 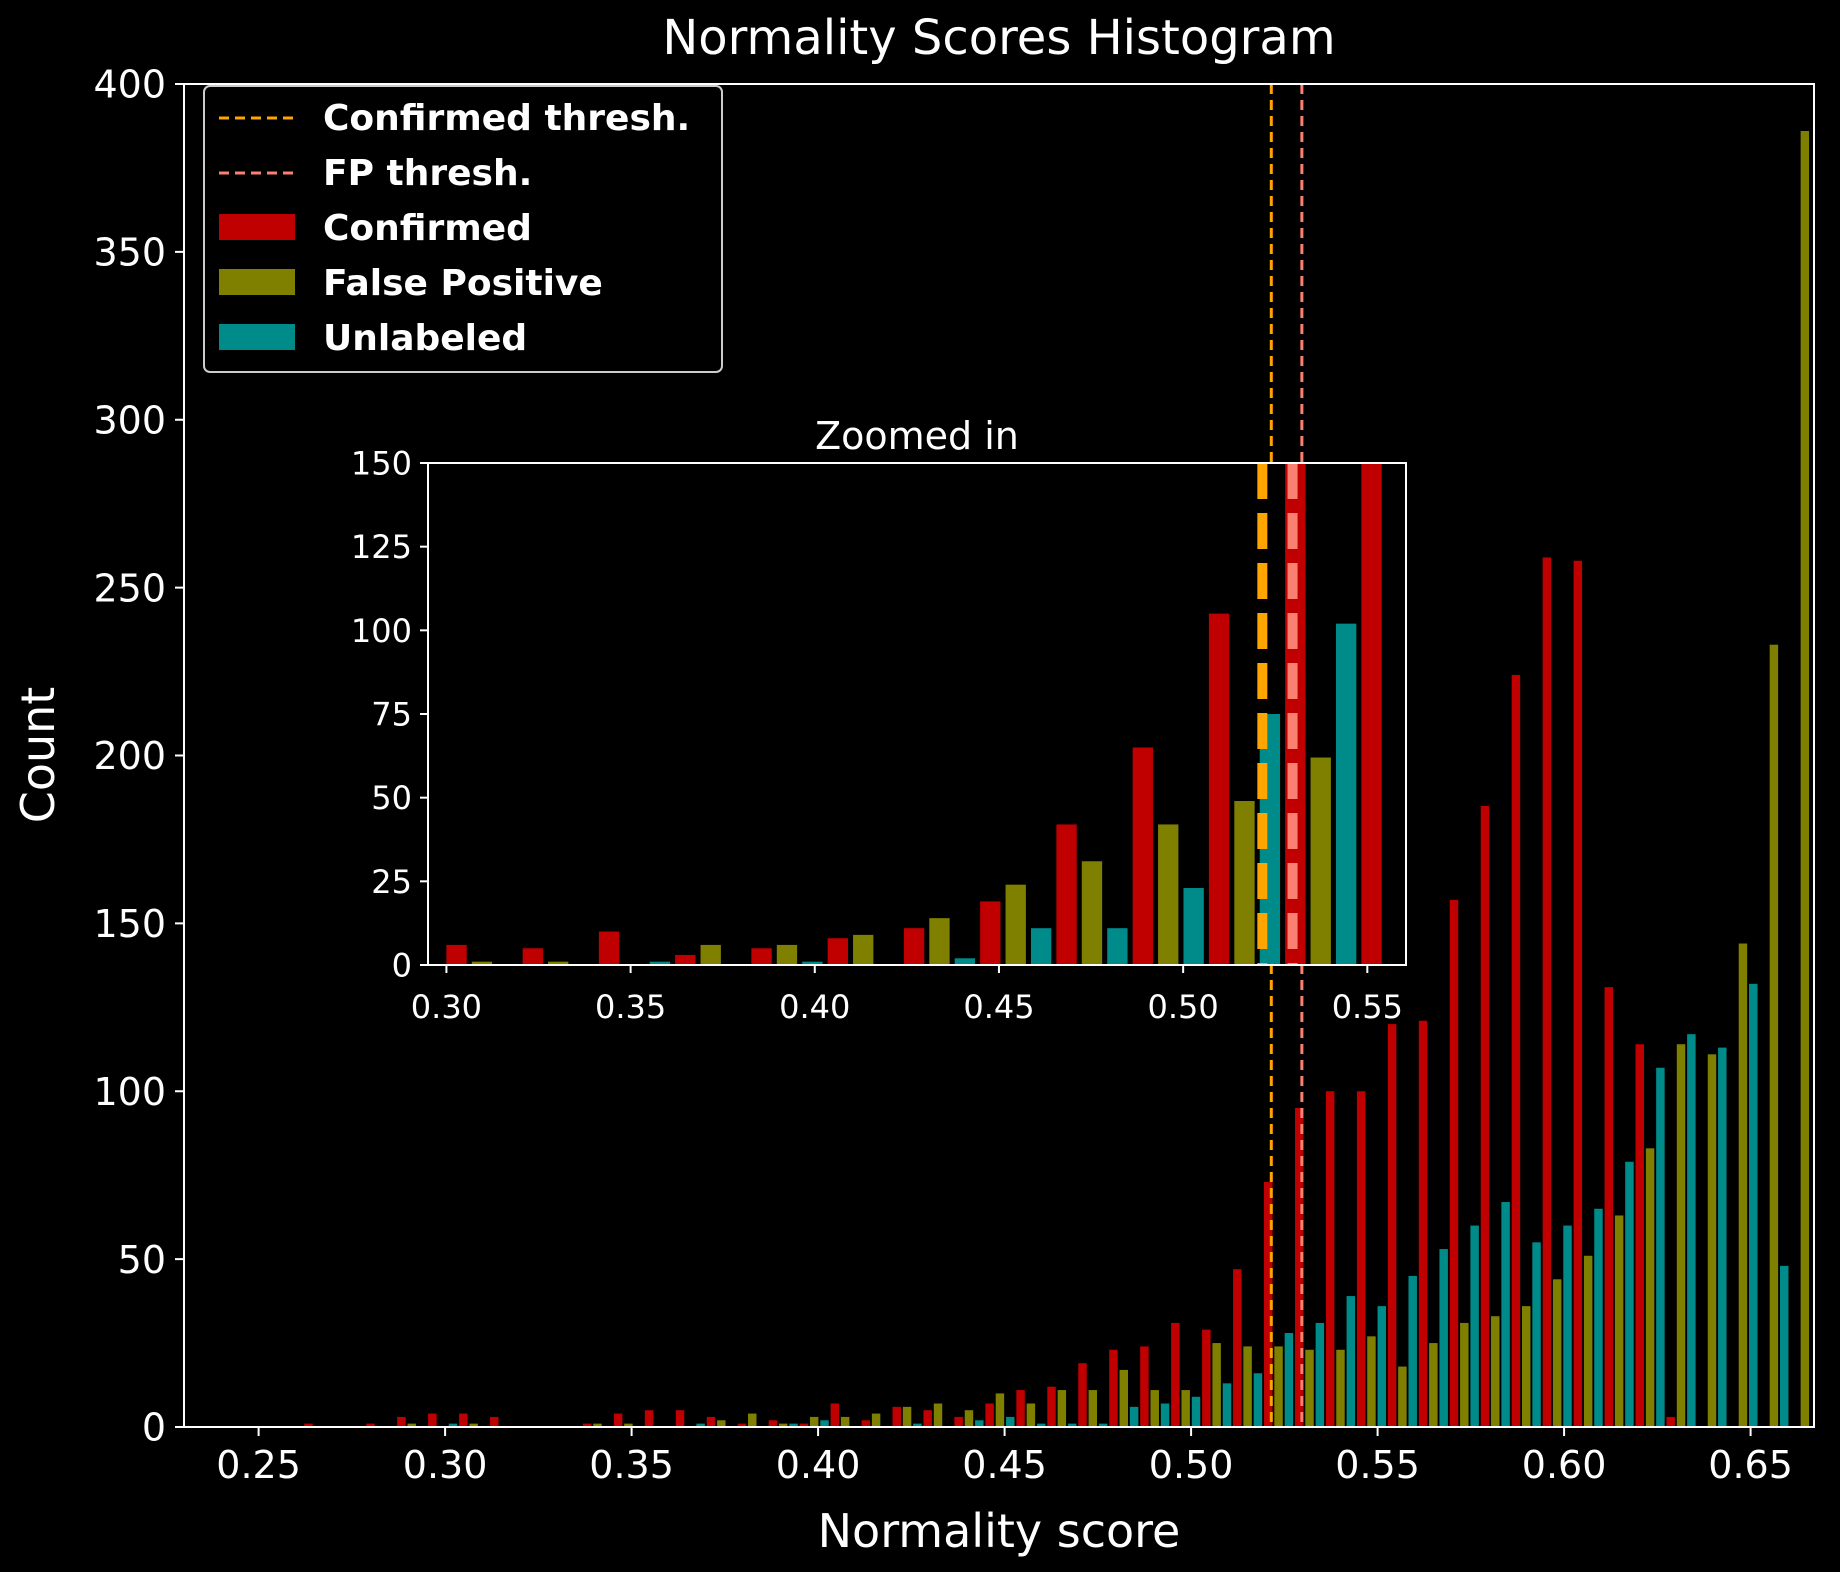 I want to click on main-x-tick-label: 0.60, so click(x=1564, y=1465).